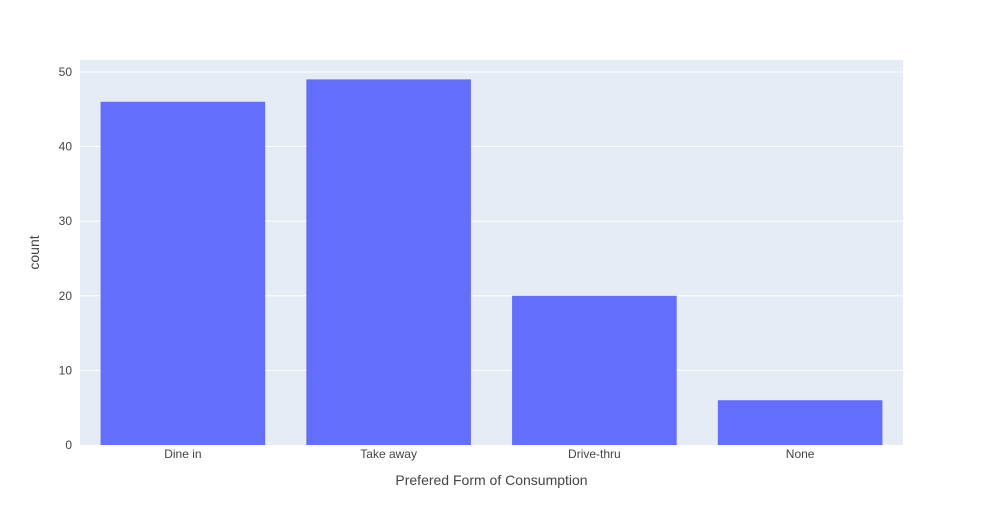 The image size is (983, 525). What do you see at coordinates (388, 454) in the screenshot?
I see `x-tick-label: Take away` at bounding box center [388, 454].